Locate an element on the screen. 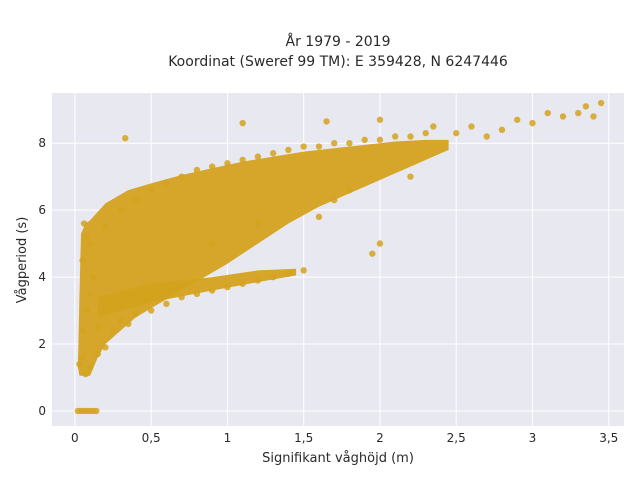 This screenshot has height=484, width=640. x-axis-title: Signifikant våghöjd (m) is located at coordinates (338, 458).